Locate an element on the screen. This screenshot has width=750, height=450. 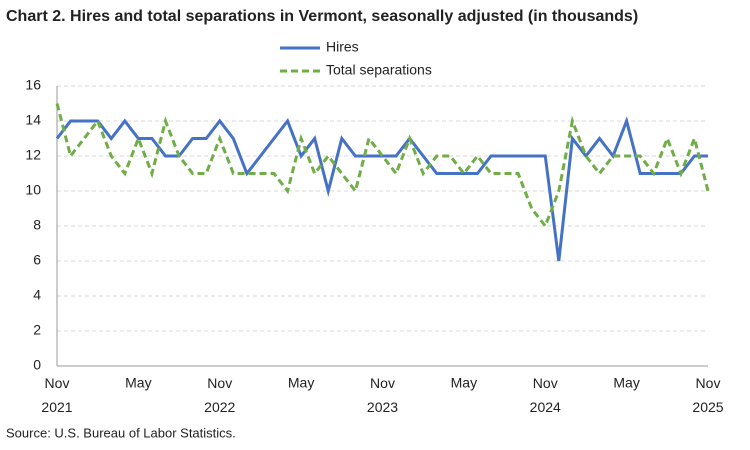
y-tick-label: 14 is located at coordinates (33, 120).